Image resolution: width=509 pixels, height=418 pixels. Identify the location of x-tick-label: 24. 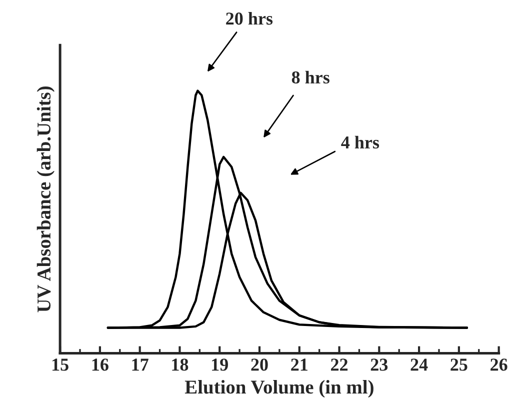
(419, 364).